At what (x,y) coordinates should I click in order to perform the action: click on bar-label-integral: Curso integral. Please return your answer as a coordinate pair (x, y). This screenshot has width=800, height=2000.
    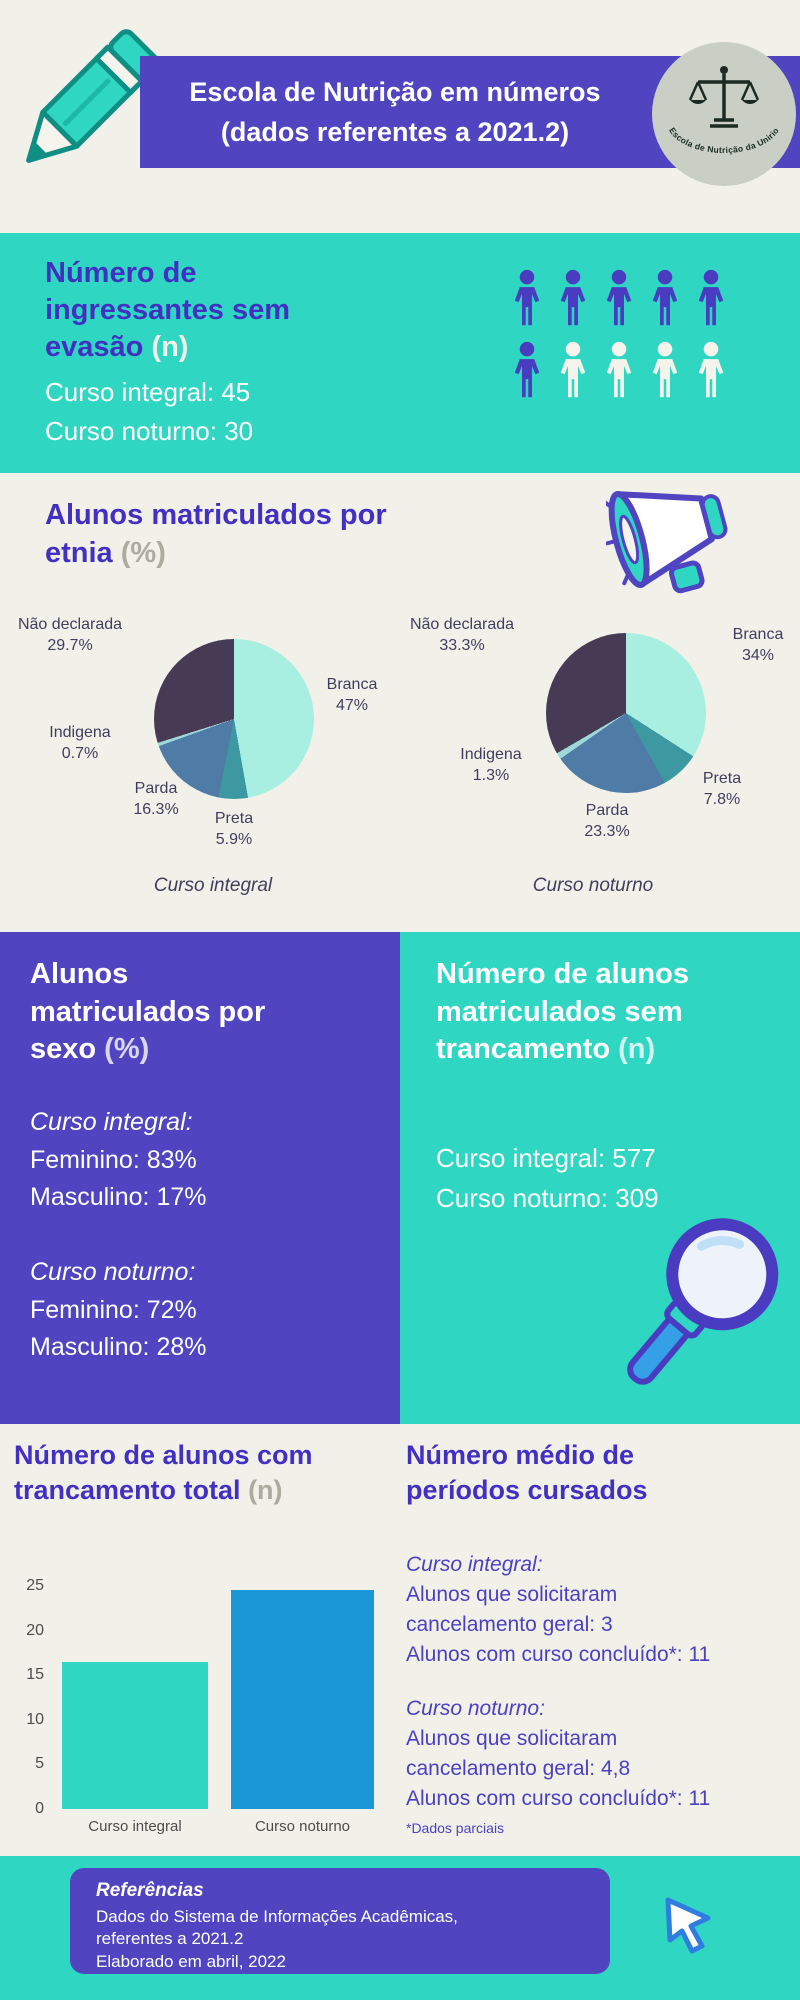
    Looking at the image, I should click on (135, 1826).